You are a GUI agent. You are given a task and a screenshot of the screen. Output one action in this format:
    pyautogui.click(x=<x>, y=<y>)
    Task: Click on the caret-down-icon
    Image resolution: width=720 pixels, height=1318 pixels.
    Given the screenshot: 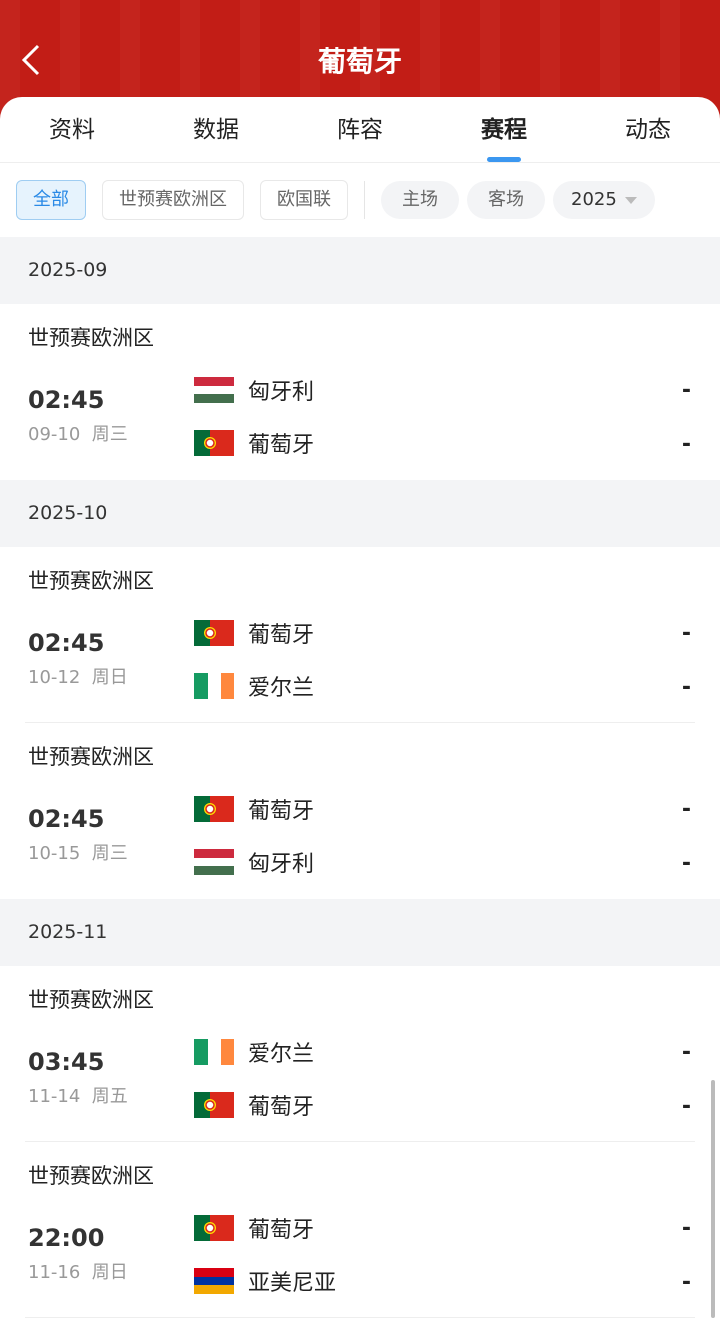 What is the action you would take?
    pyautogui.click(x=630, y=200)
    